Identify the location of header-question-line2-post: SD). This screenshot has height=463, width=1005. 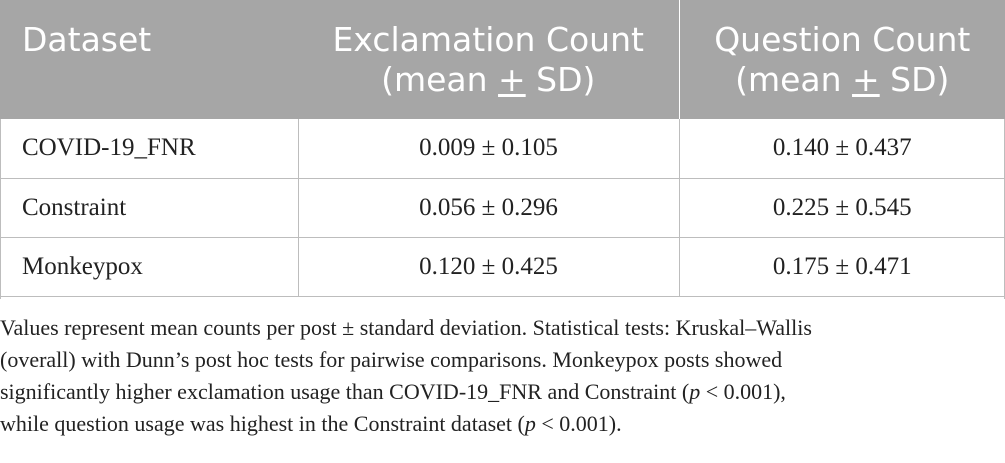
(914, 79).